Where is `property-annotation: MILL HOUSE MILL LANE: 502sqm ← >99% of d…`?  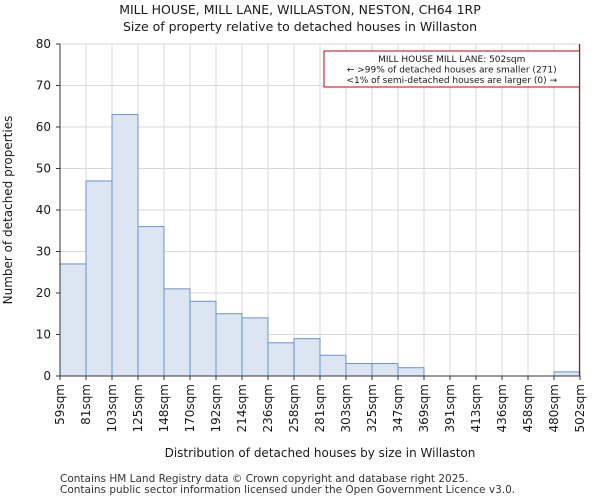 property-annotation: MILL HOUSE MILL LANE: 502sqm ← >99% of d… is located at coordinates (451, 69).